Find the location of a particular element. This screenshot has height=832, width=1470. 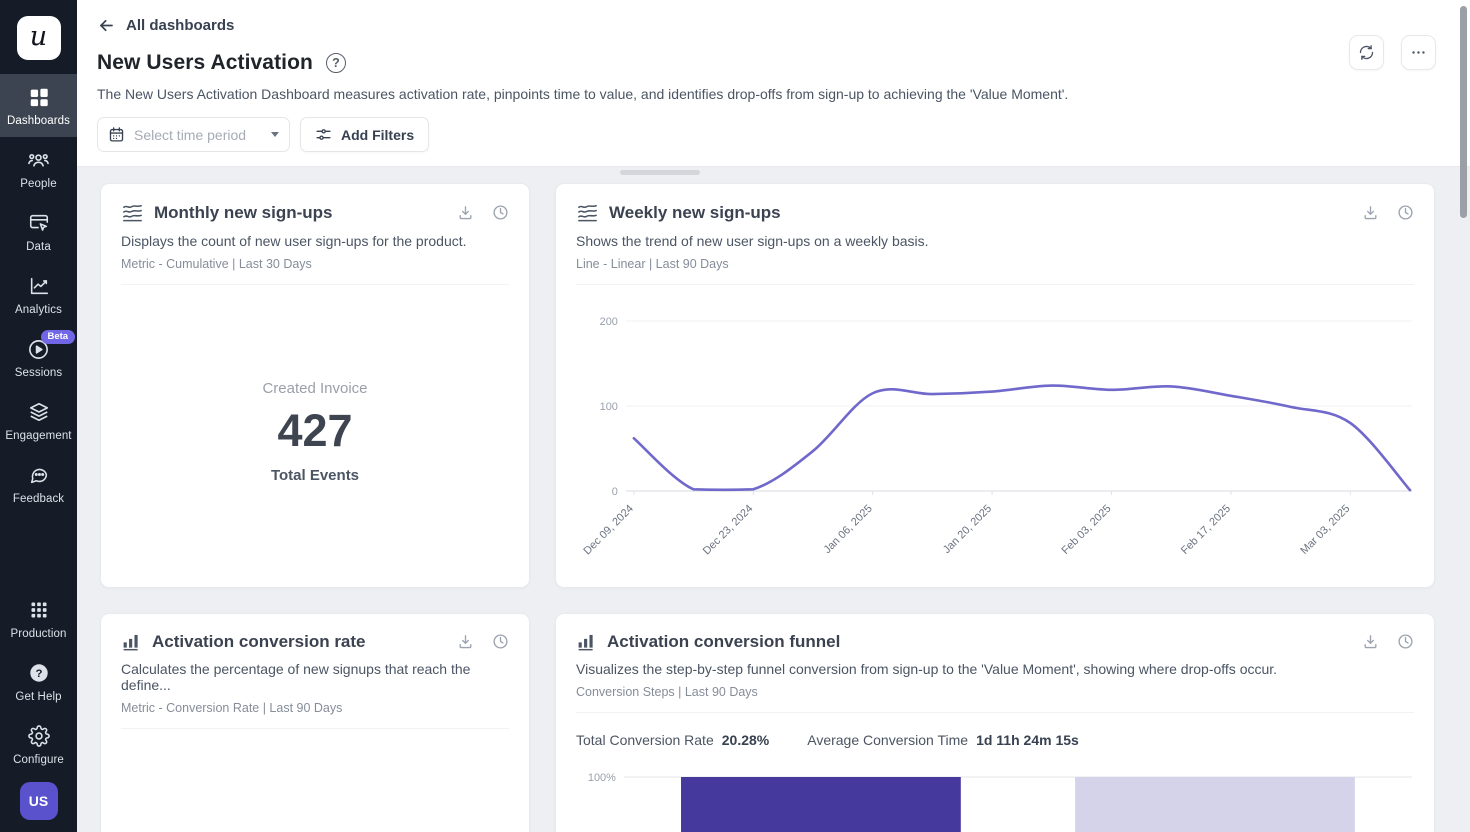

sidebar-item-label: Feedback is located at coordinates (38, 499).